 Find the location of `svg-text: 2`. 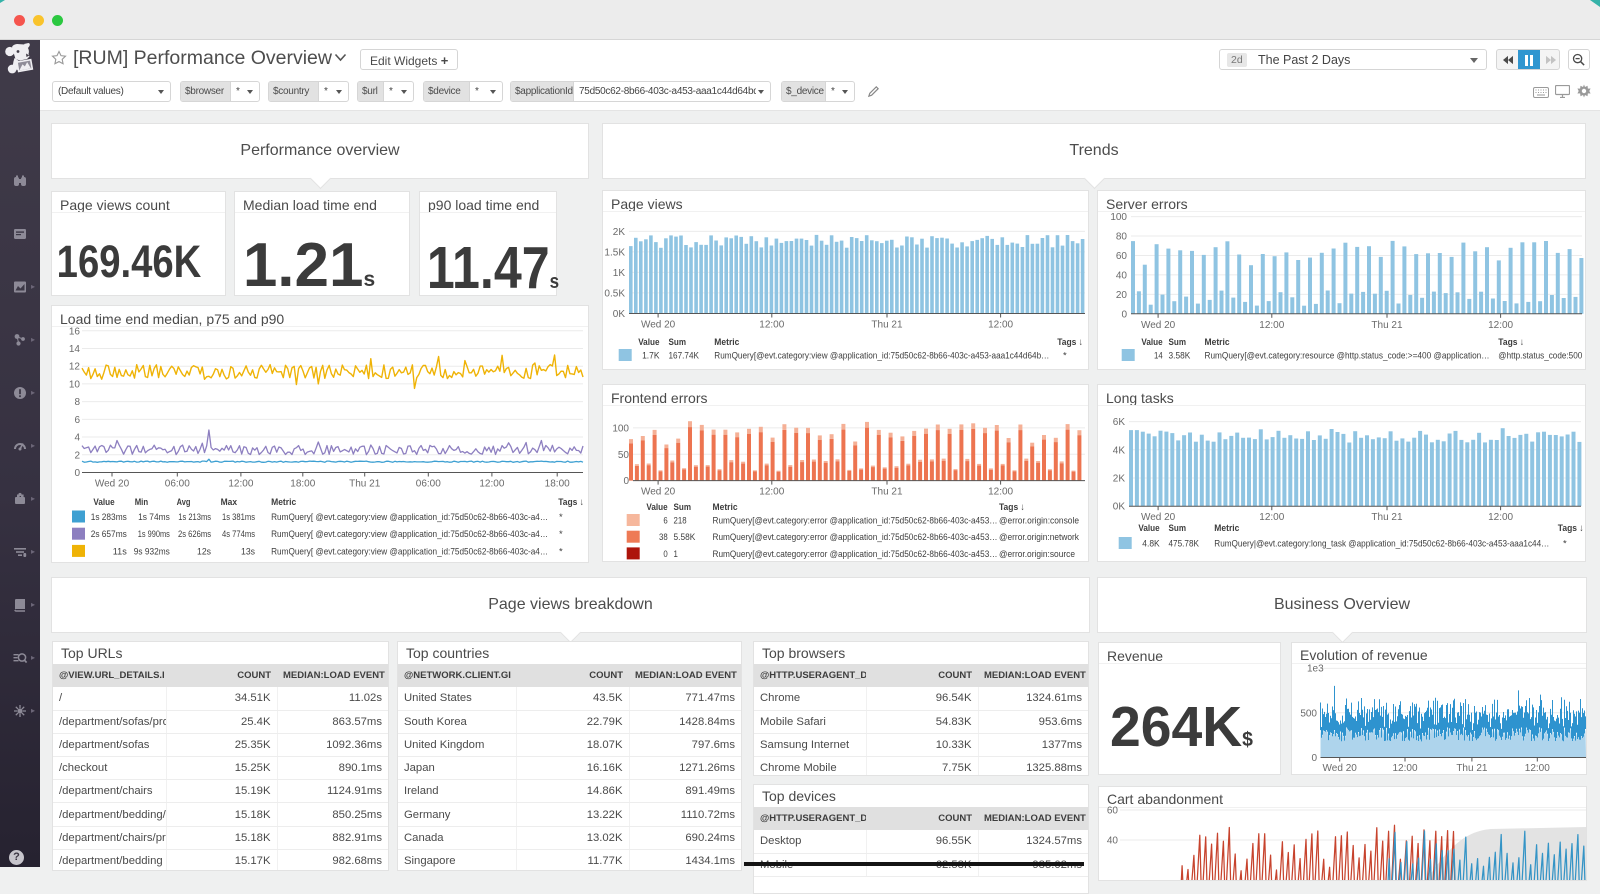

svg-text: 2 is located at coordinates (77, 455).